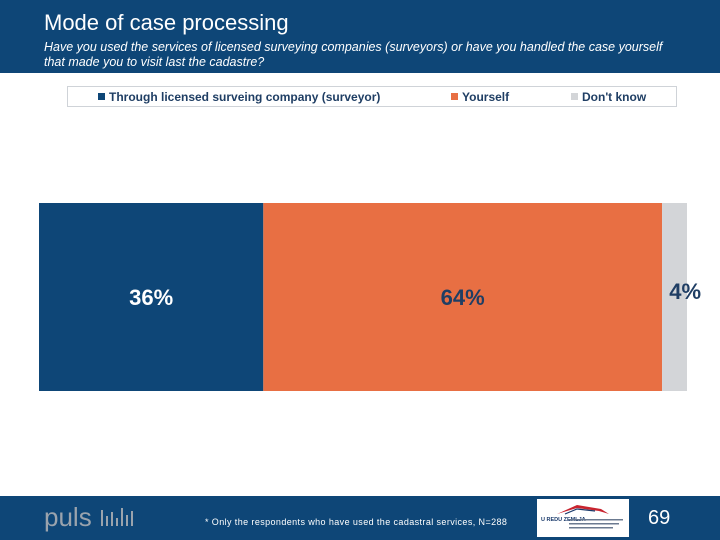  What do you see at coordinates (596, 524) in the screenshot?
I see `partner-logo-tagline` at bounding box center [596, 524].